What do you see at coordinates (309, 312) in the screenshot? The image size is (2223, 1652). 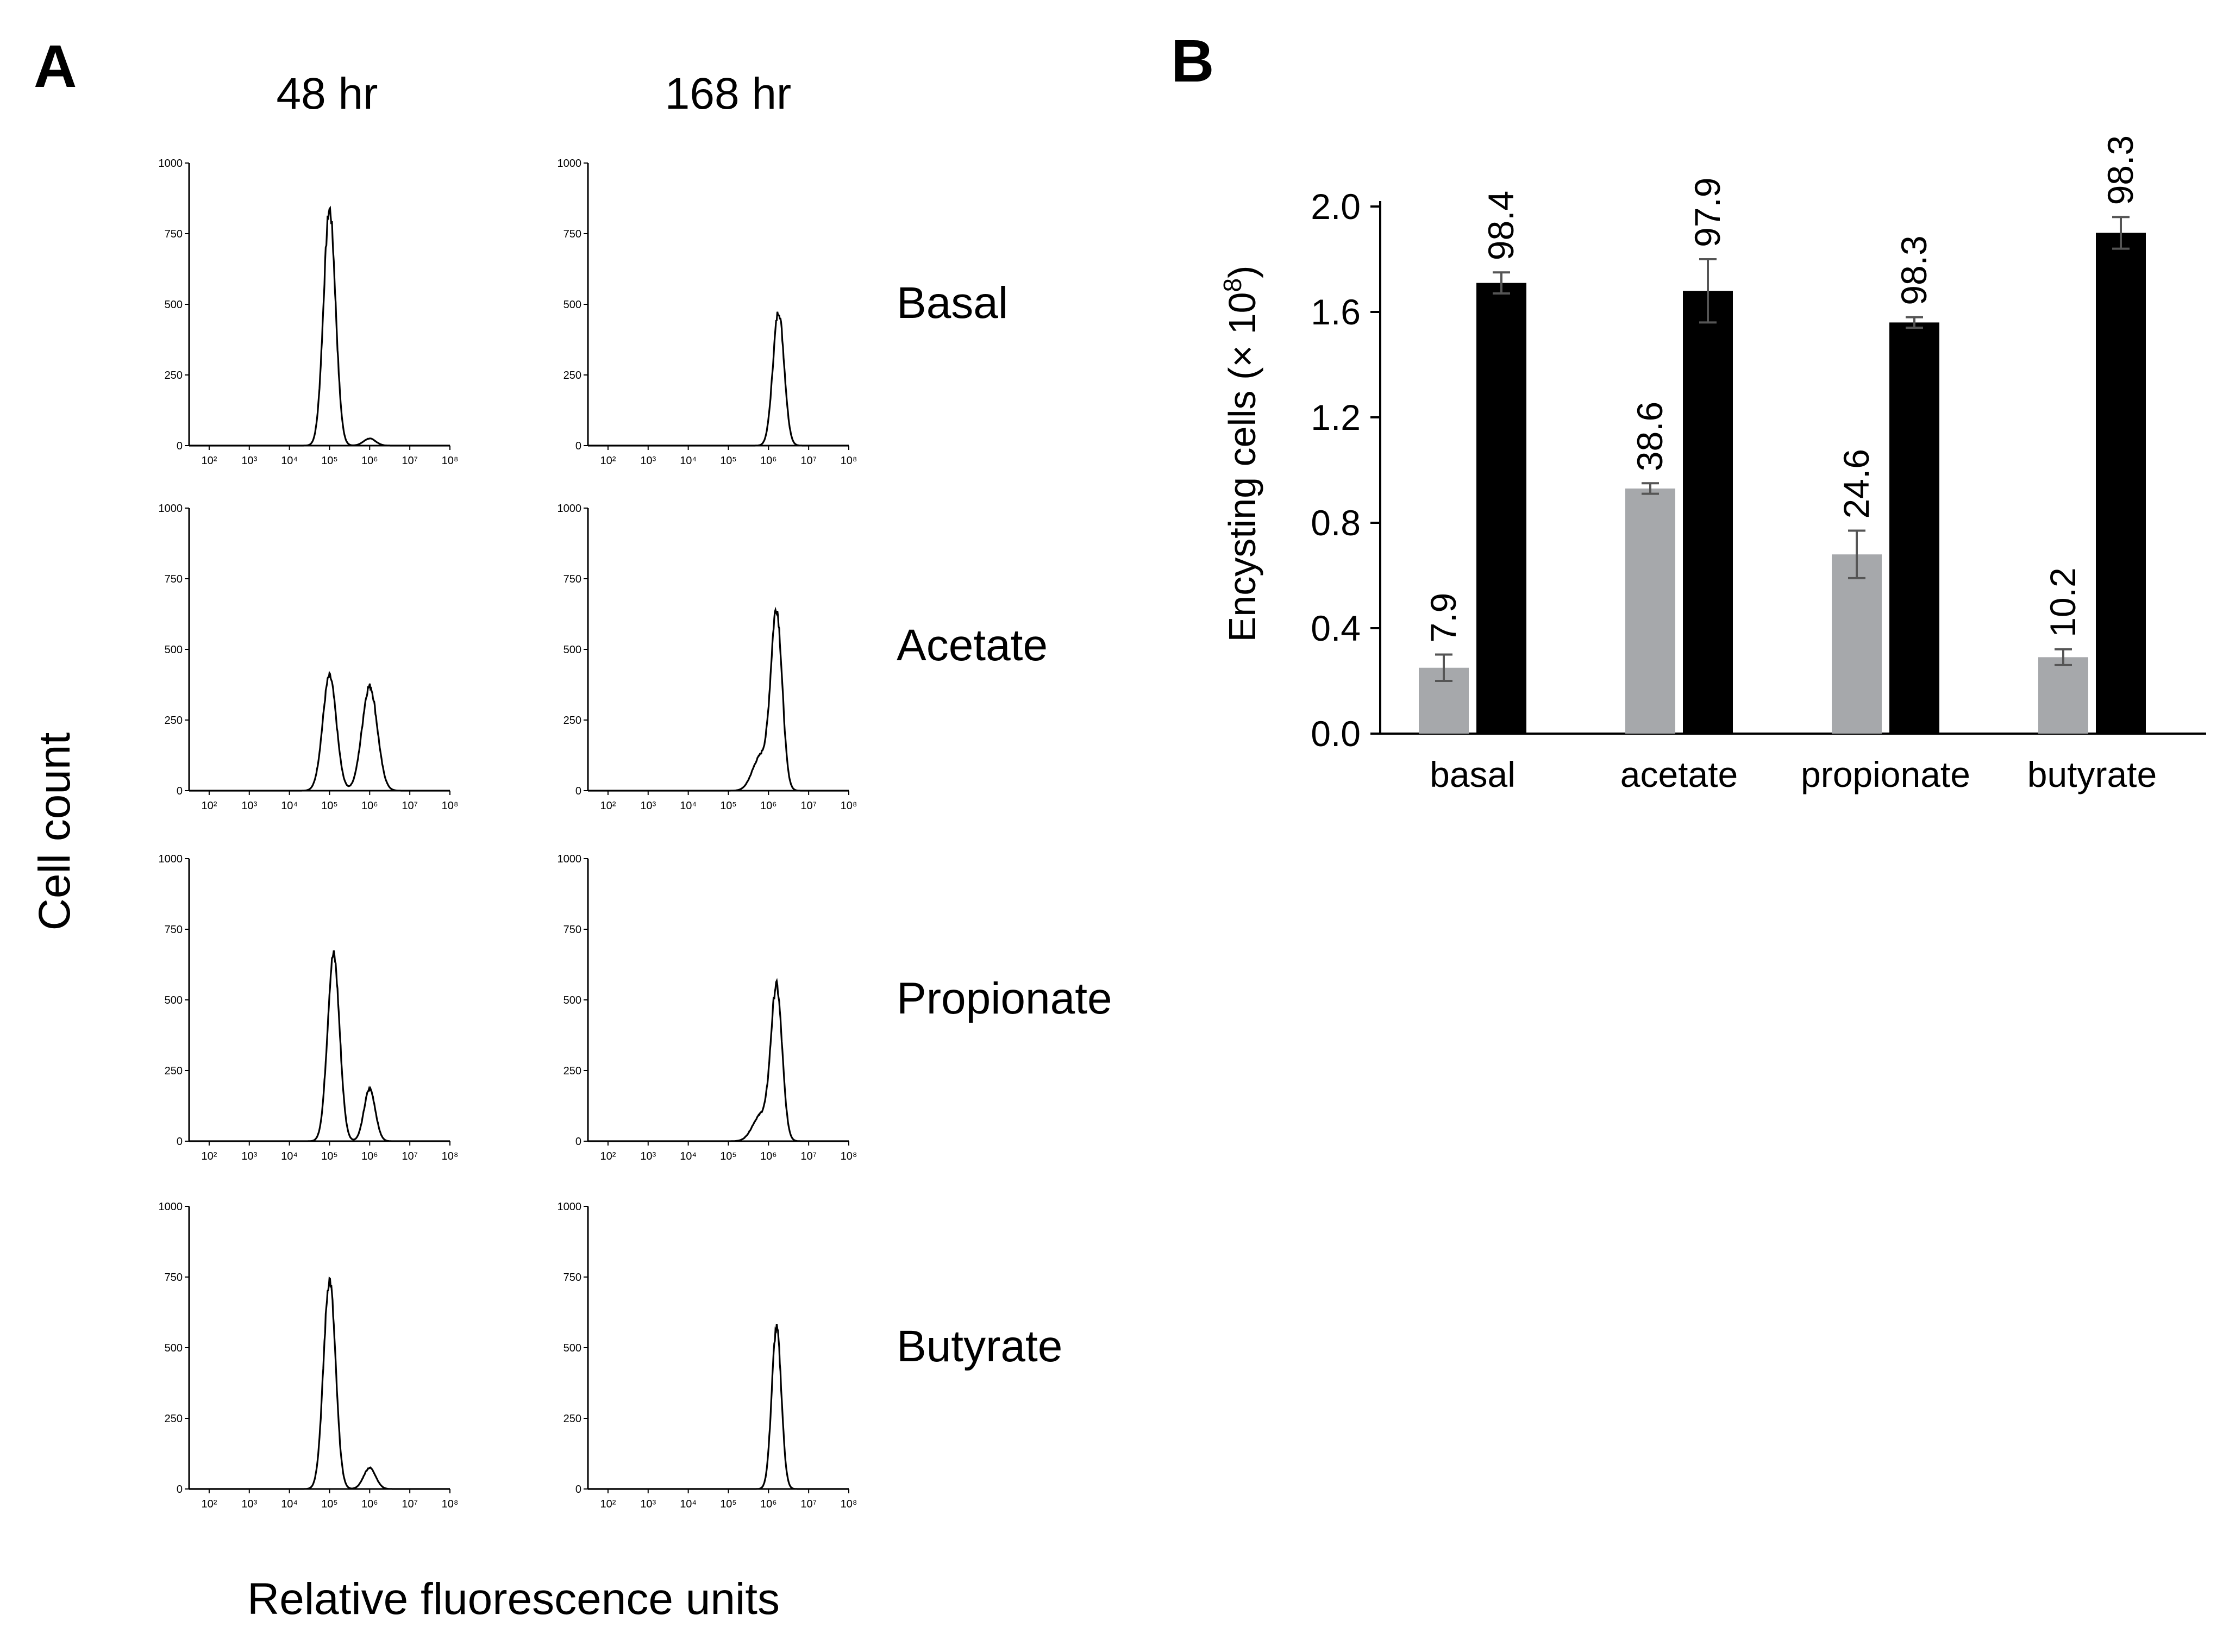 I see `histogram-basal-48hr: 0 250 500 750 1000 10² 10³ 10⁴ 10⁵ 10⁶ 10⁷ 10⁸` at bounding box center [309, 312].